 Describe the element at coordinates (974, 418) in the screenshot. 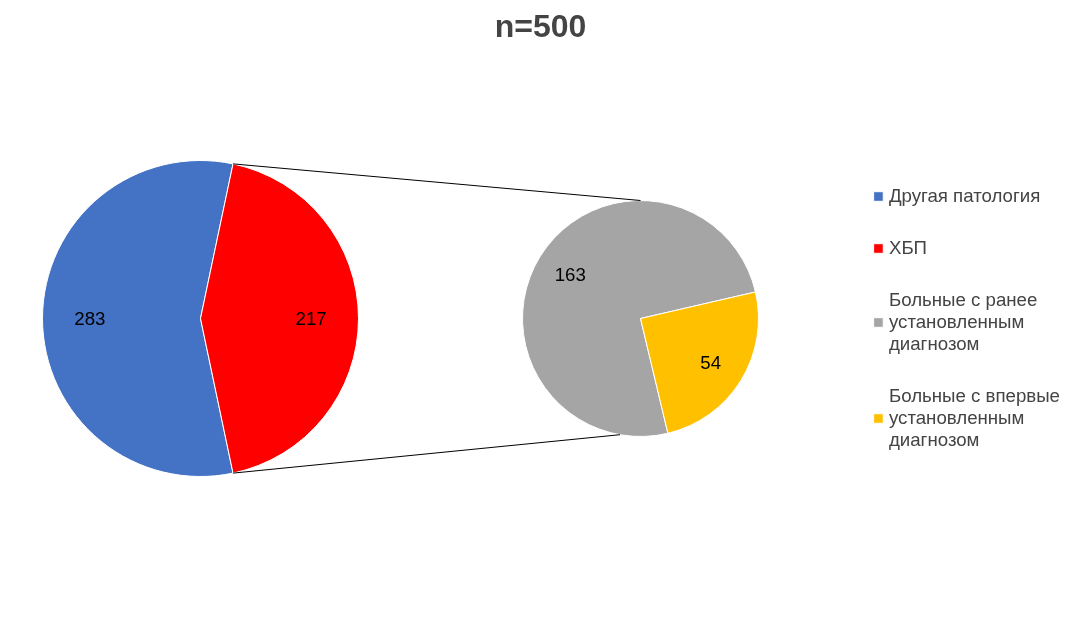

I see `legend-label: Больные с впервые установленным диагнозом` at that location.